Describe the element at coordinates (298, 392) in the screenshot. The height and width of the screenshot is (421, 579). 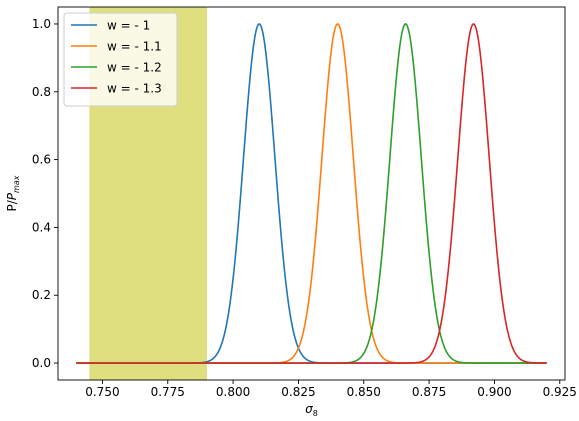
I see `x-tick-label: 0.825` at that location.